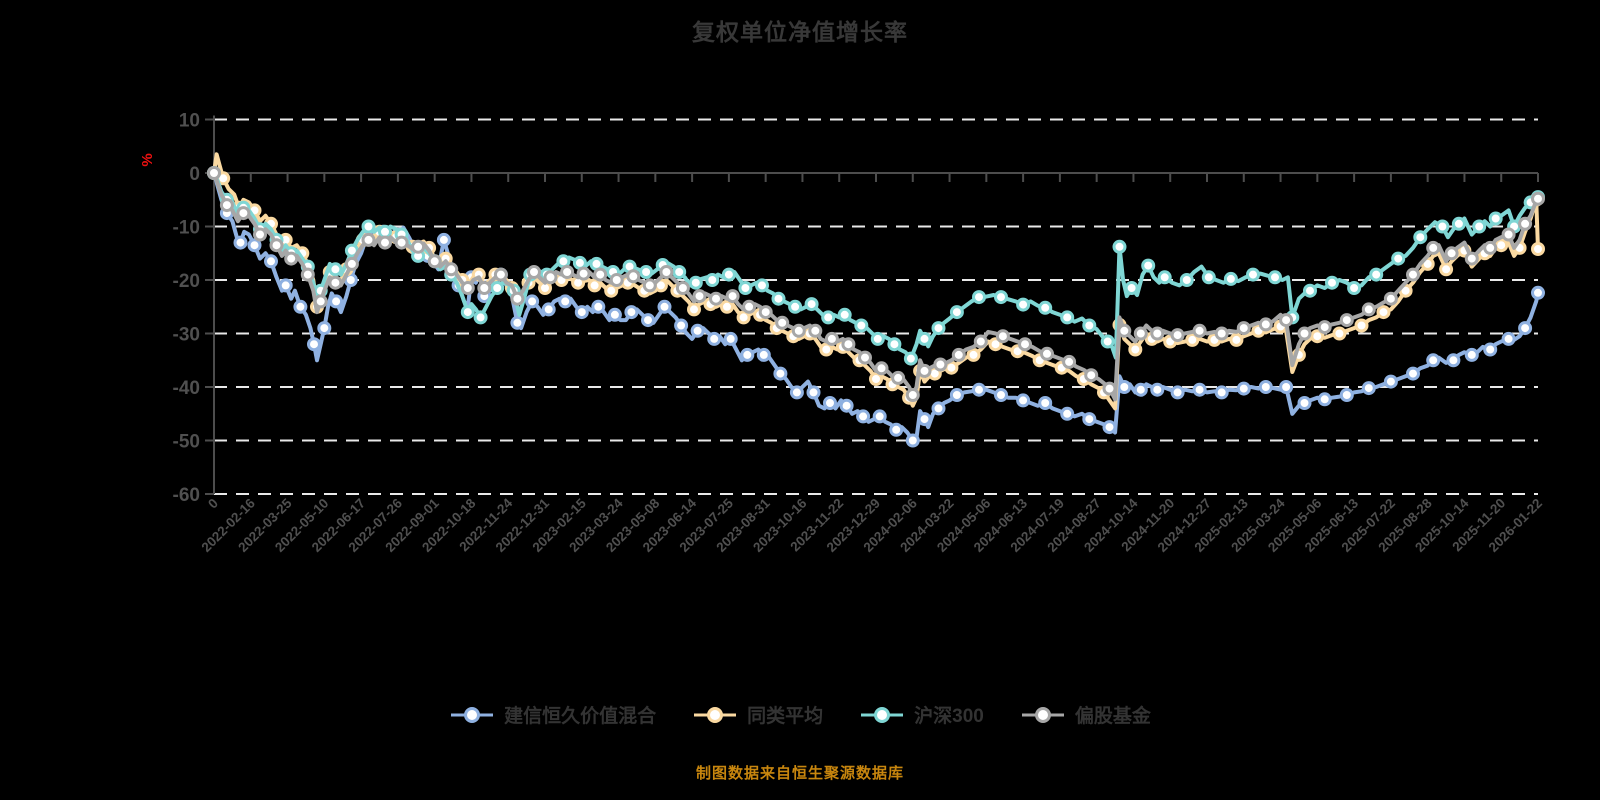 The width and height of the screenshot is (1600, 800). Describe the element at coordinates (921, 714) in the screenshot. I see `legend-item-2: 沪深300` at that location.